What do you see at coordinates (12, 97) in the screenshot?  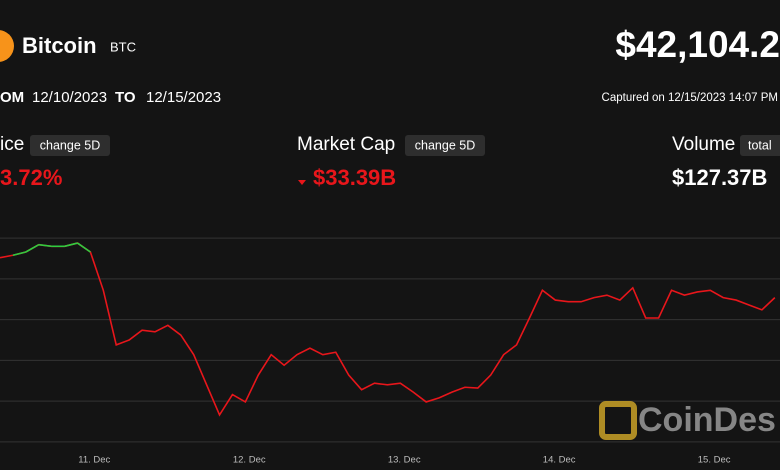 I see `from-label: OM` at bounding box center [12, 97].